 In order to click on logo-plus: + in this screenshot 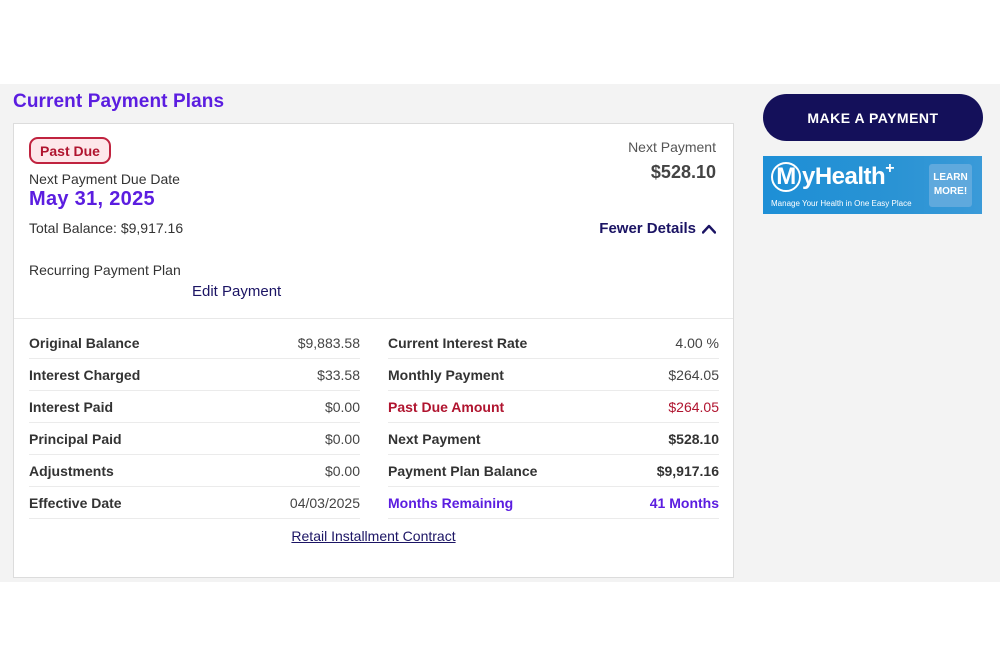, I will do `click(890, 168)`.